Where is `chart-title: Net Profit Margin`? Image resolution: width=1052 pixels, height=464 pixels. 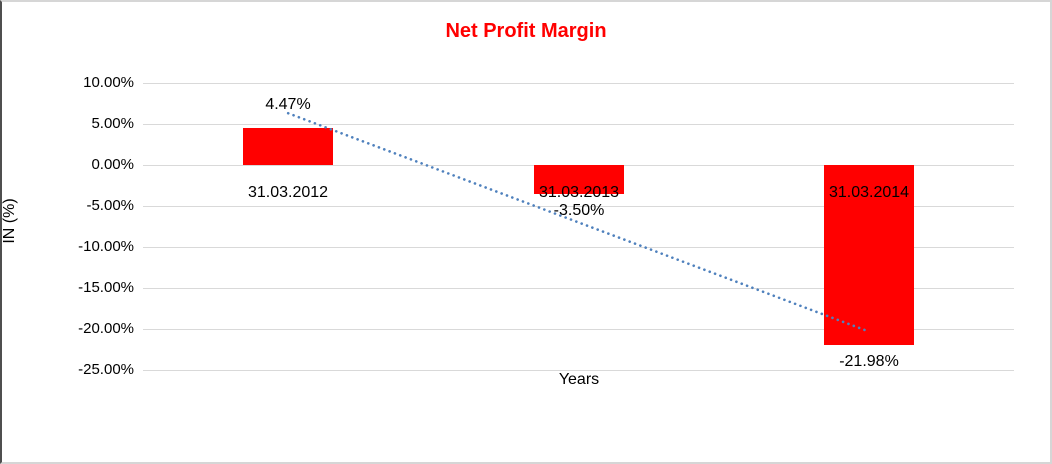 chart-title: Net Profit Margin is located at coordinates (526, 31).